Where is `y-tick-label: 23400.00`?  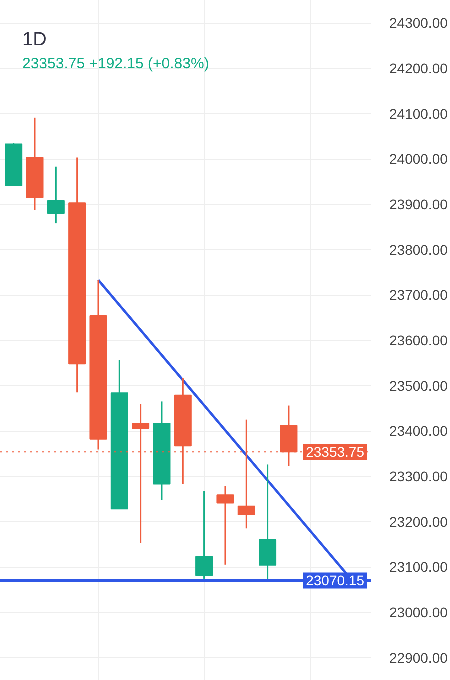
y-tick-label: 23400.00 is located at coordinates (419, 431).